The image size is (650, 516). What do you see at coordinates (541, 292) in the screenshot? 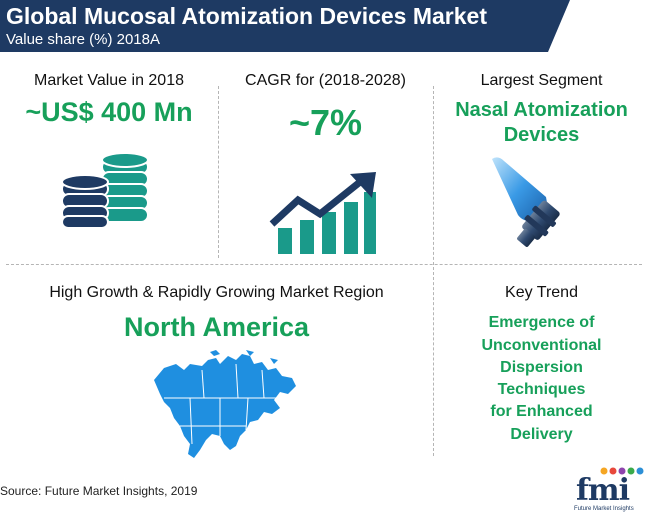
I see `key-trend-label: Key Trend` at bounding box center [541, 292].